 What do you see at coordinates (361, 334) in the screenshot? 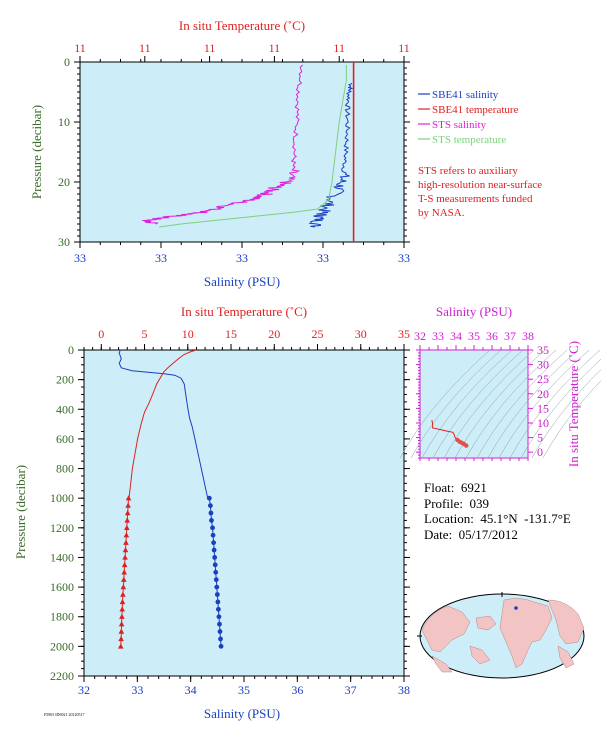
I see `bottom-temp-tick-label: 30` at bounding box center [361, 334].